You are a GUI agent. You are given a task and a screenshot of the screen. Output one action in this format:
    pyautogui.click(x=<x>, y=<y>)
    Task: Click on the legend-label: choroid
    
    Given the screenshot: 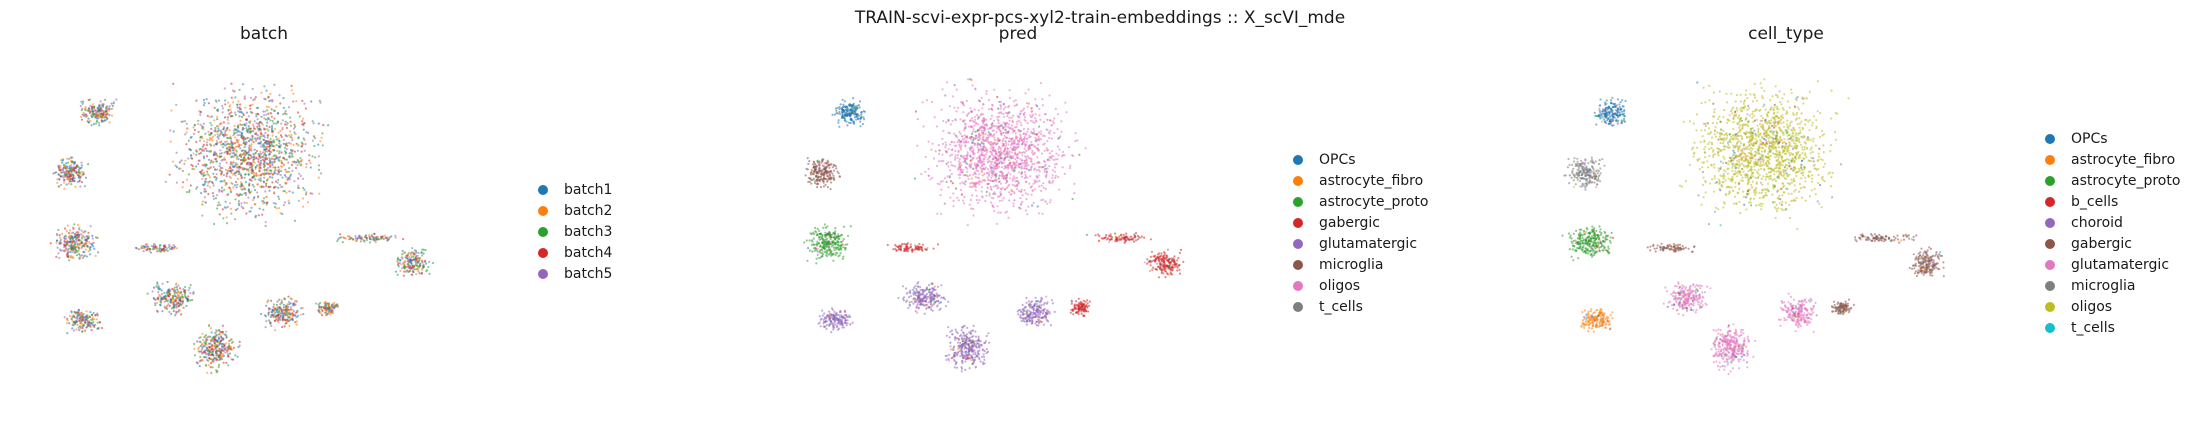 What is the action you would take?
    pyautogui.click(x=2097, y=222)
    